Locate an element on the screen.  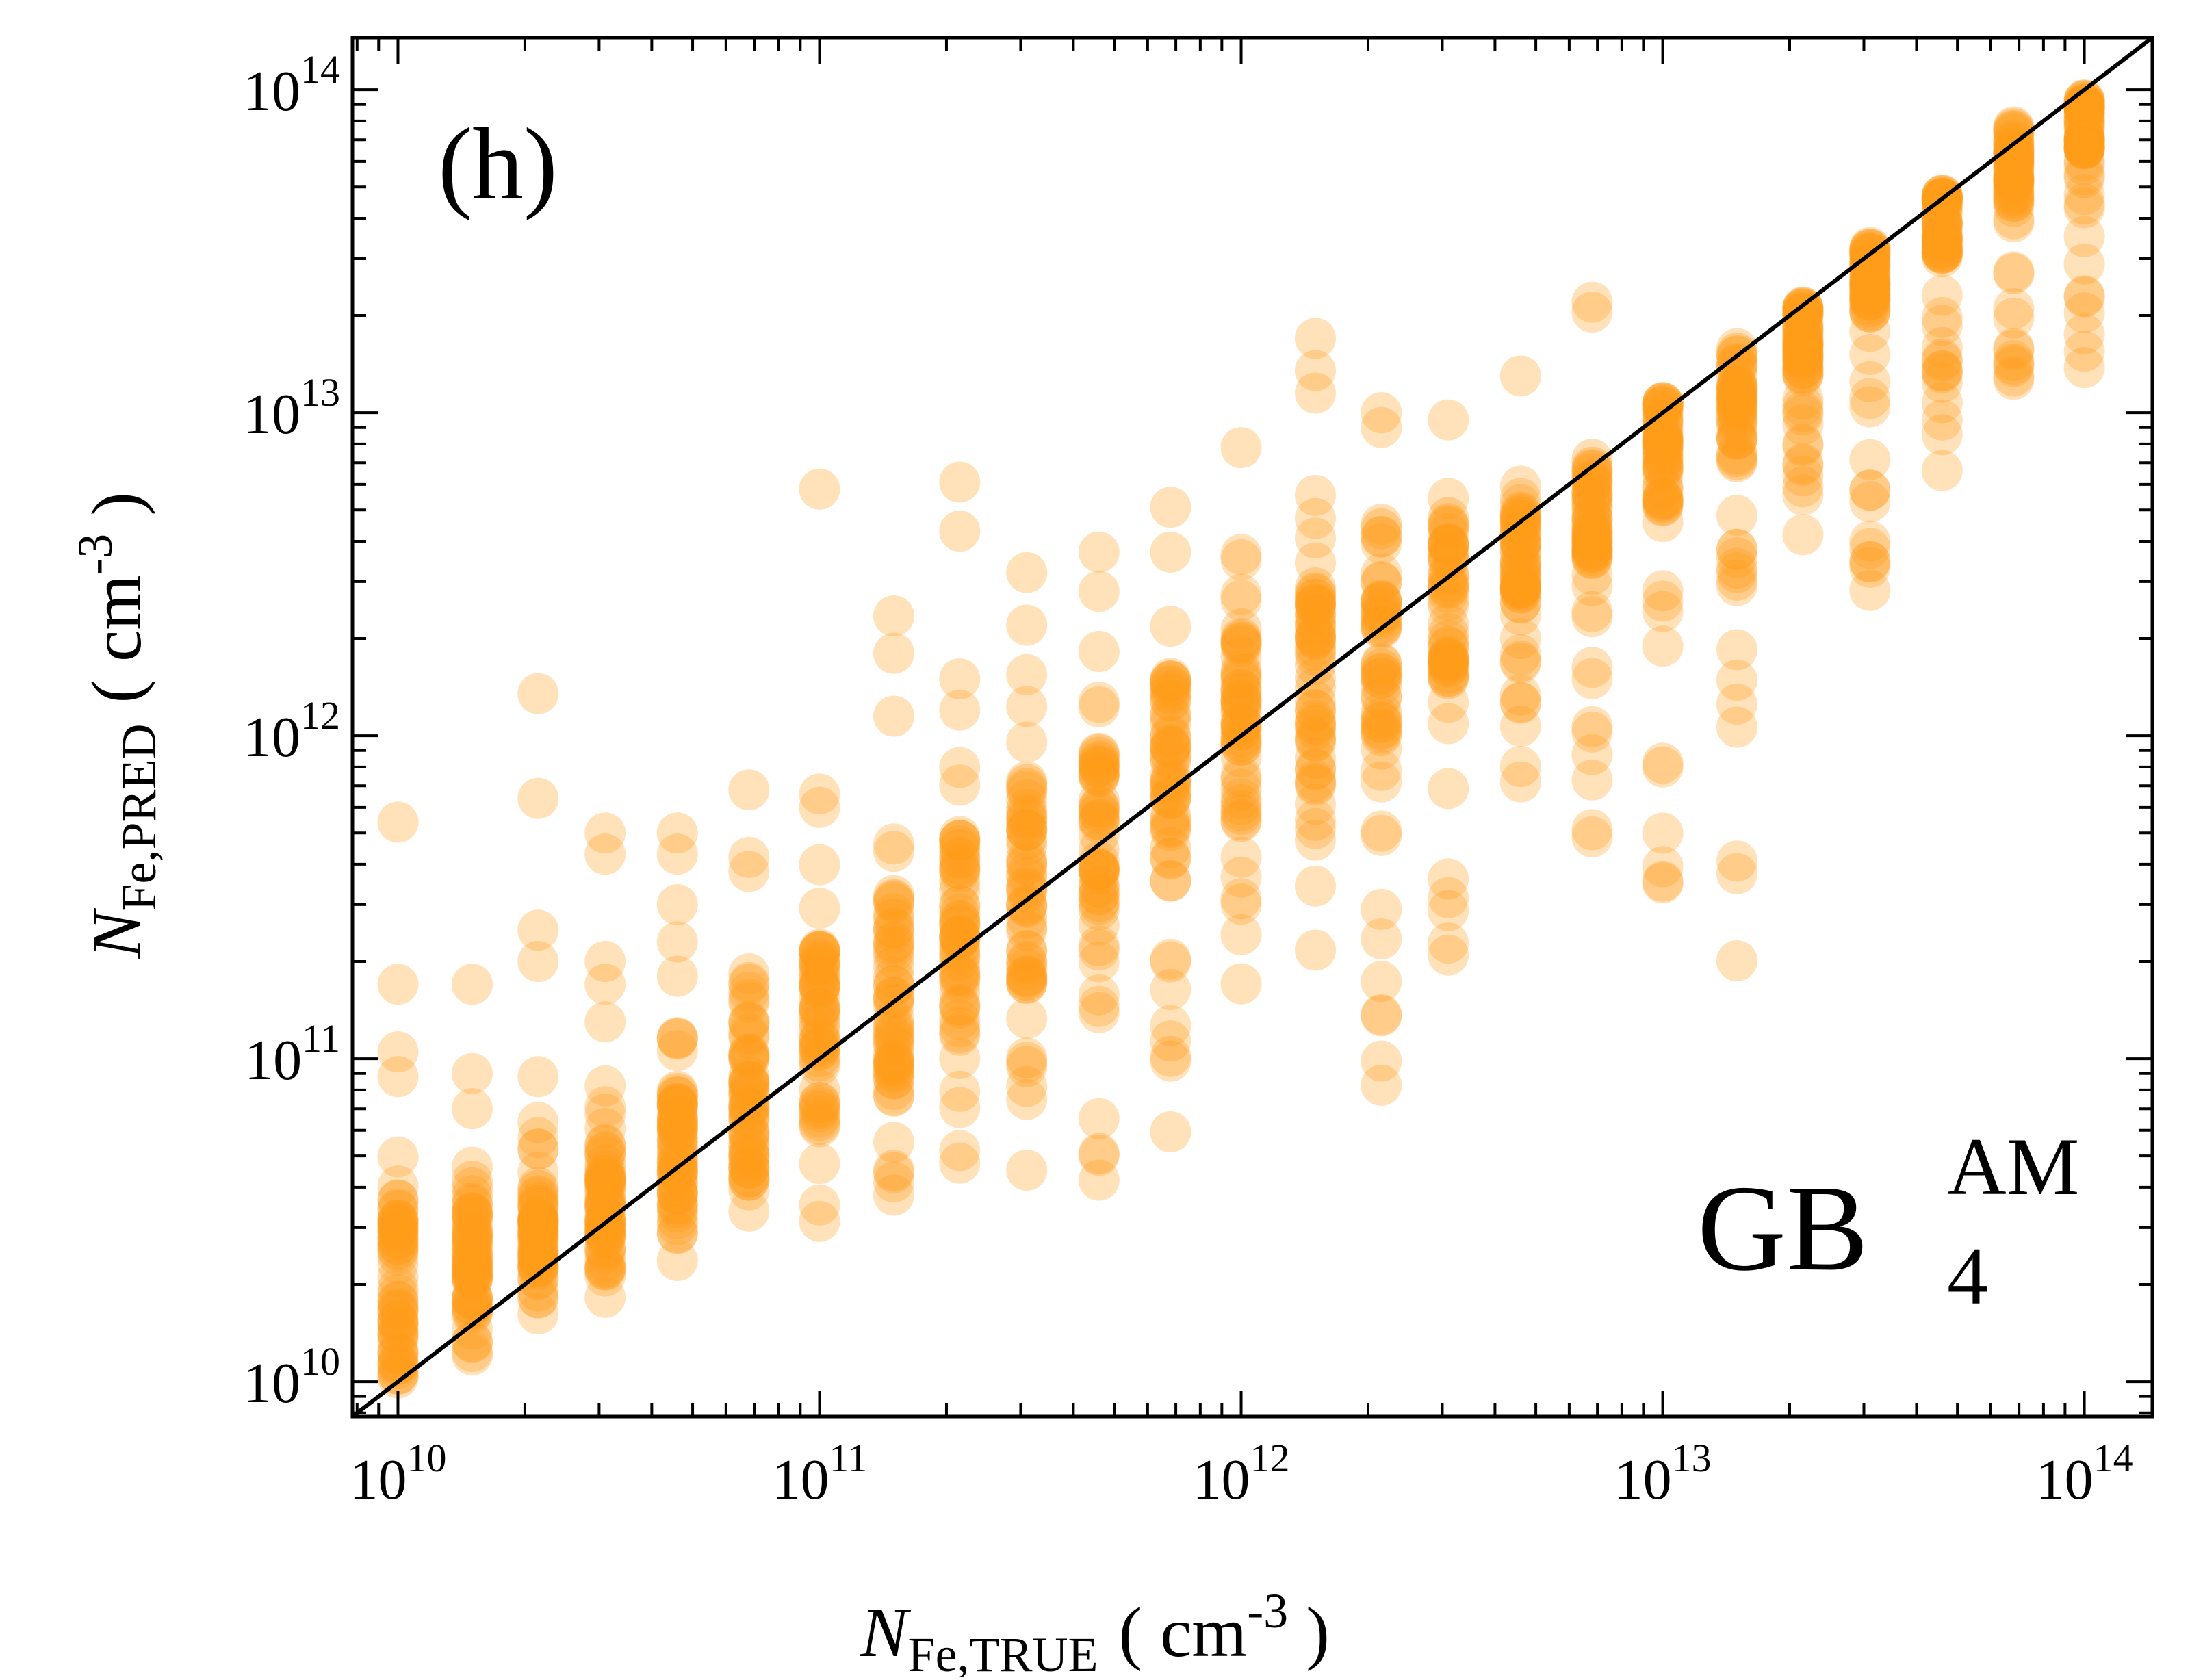
y-axis-title-sub: Fe,PRED is located at coordinates (139, 817).